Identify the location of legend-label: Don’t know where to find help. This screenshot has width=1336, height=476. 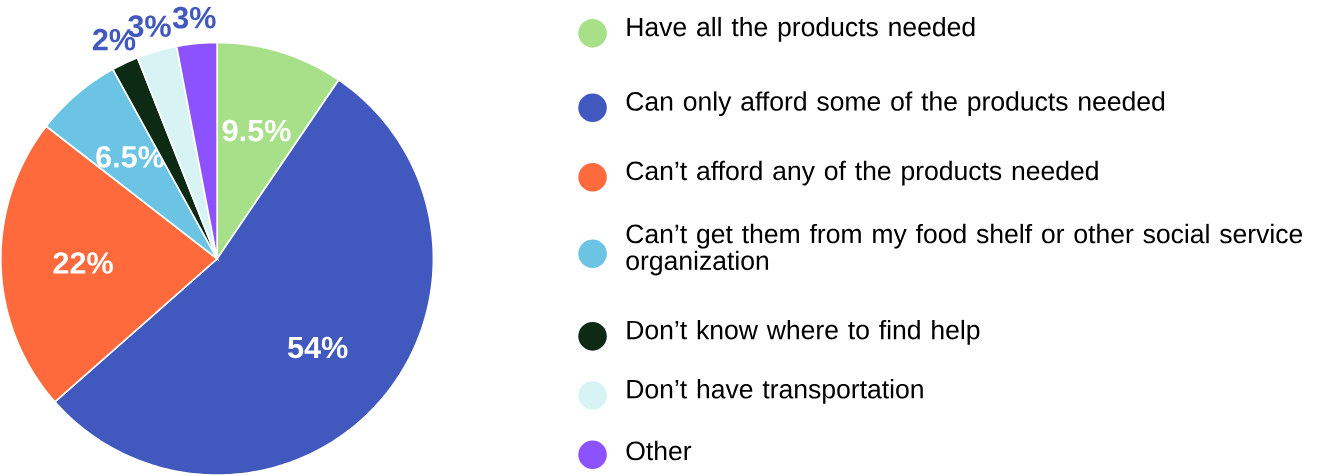
(803, 332).